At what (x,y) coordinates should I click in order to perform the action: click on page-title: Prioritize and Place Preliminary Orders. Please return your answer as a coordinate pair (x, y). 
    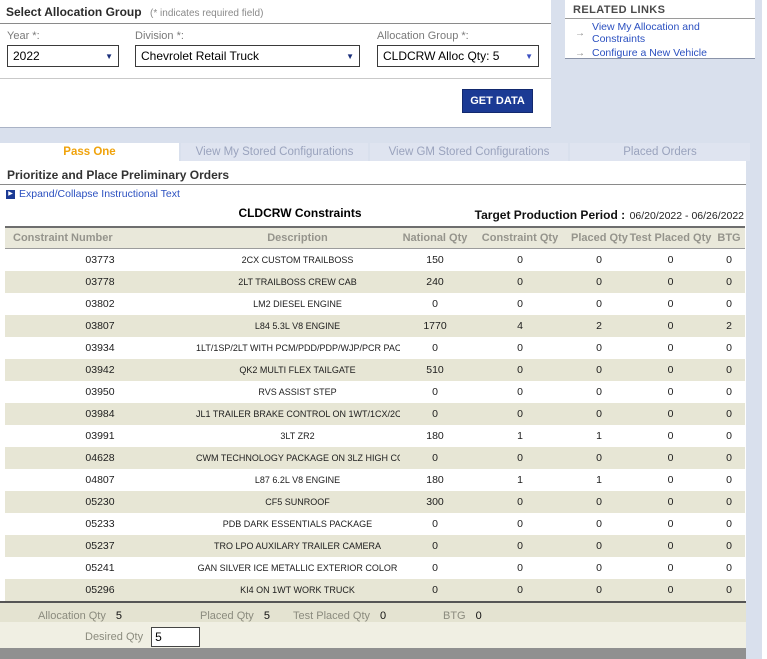
    Looking at the image, I should click on (373, 173).